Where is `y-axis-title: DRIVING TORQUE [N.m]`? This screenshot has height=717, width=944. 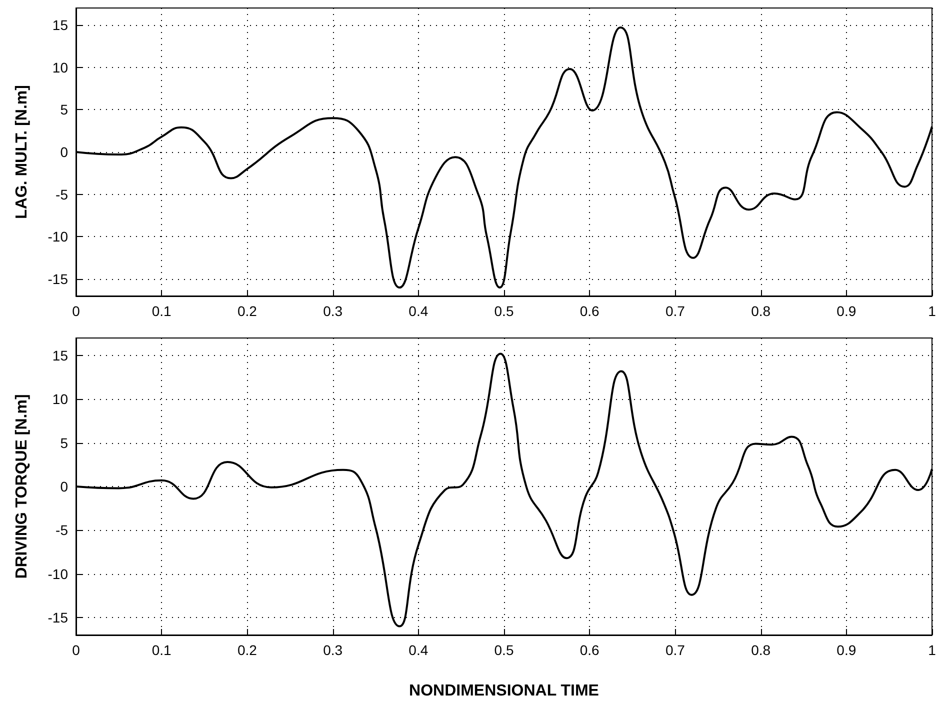
y-axis-title: DRIVING TORQUE [N.m] is located at coordinates (22, 486).